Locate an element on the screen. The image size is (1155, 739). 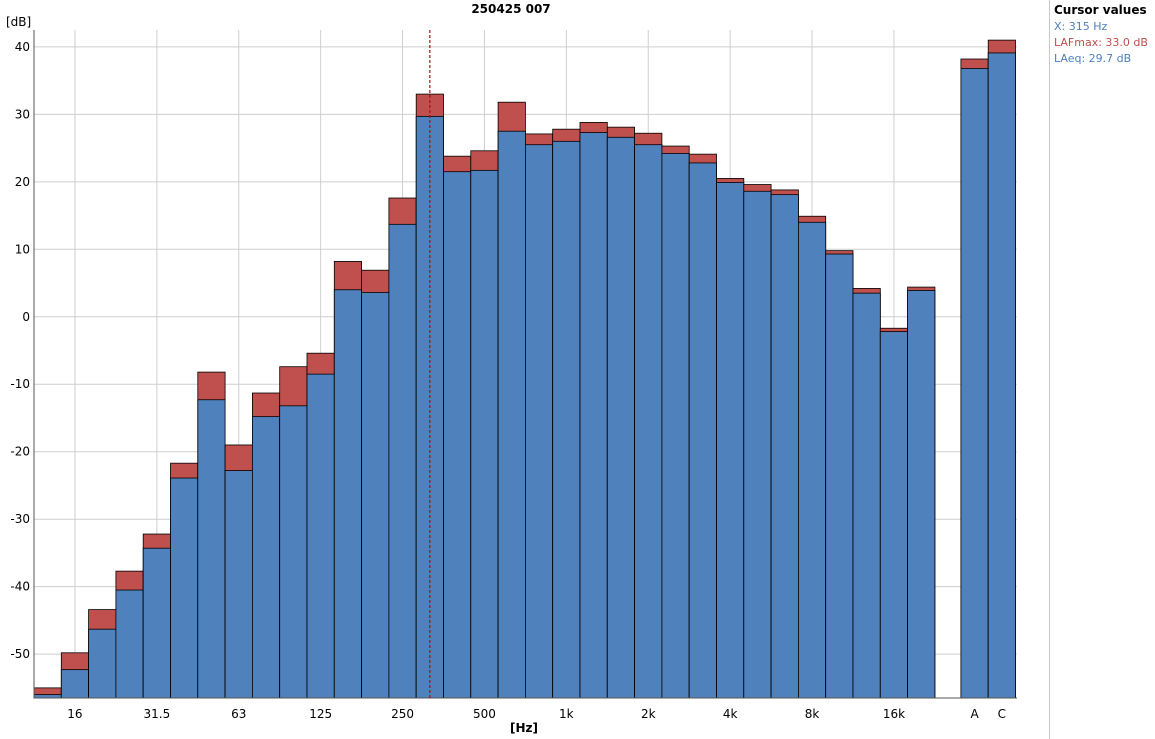
cursor-lafmax-value: LAFmax: 33.0 dB is located at coordinates (1101, 42).